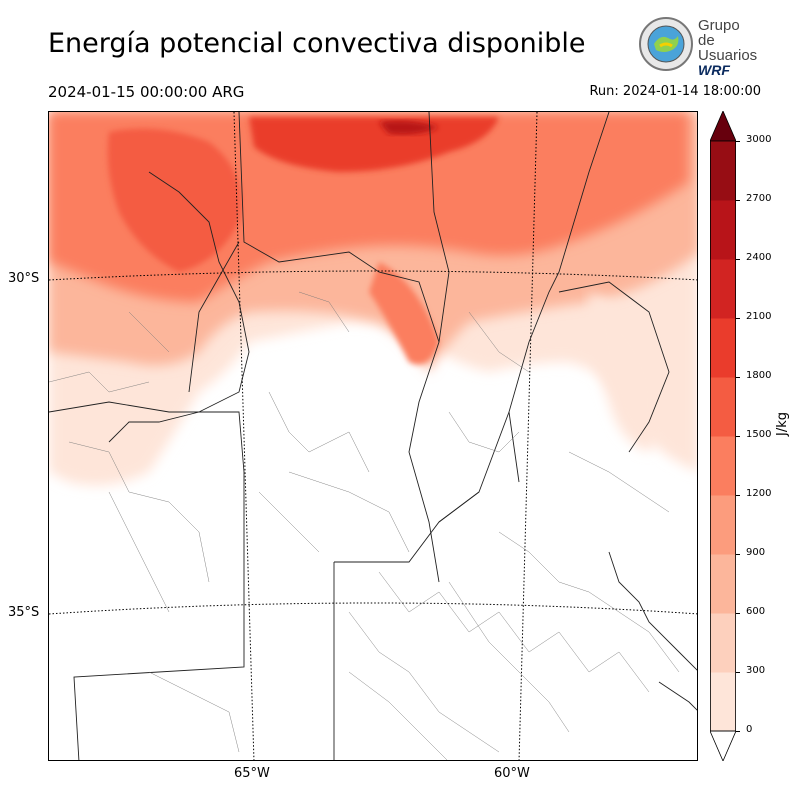 The width and height of the screenshot is (800, 800). I want to click on logo-line1: Grupo de, so click(719, 33).